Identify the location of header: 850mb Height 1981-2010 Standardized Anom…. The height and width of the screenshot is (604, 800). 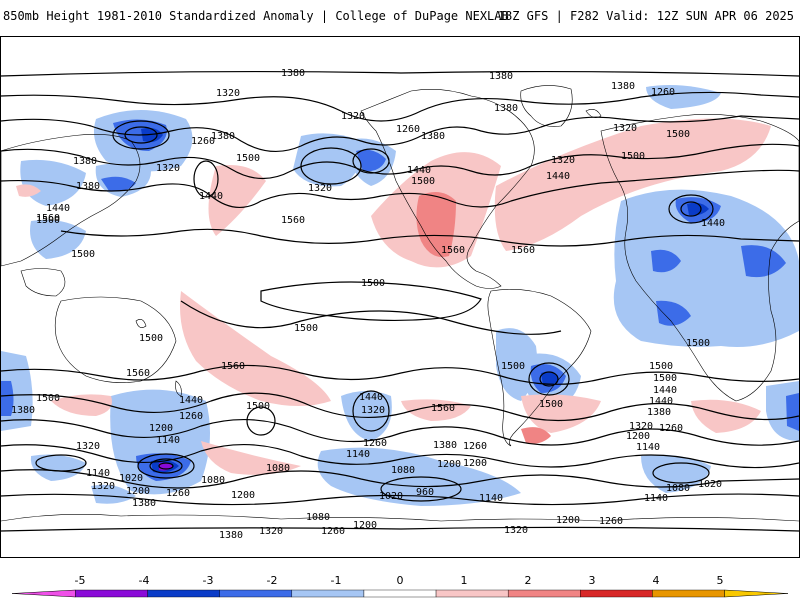
(400, 18).